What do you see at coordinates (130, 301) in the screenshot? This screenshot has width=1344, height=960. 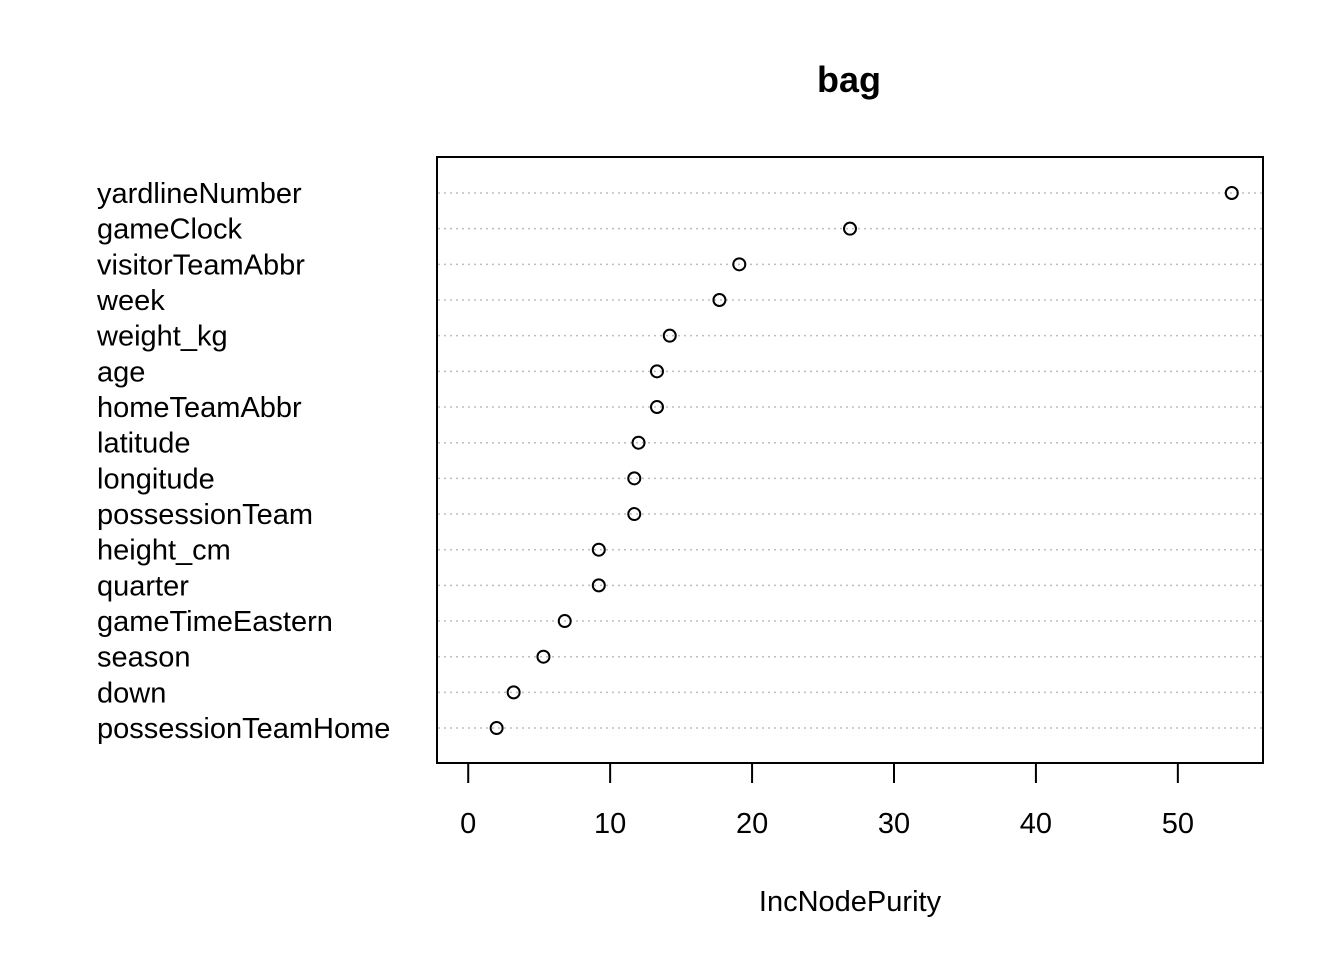 I see `category-label: week` at bounding box center [130, 301].